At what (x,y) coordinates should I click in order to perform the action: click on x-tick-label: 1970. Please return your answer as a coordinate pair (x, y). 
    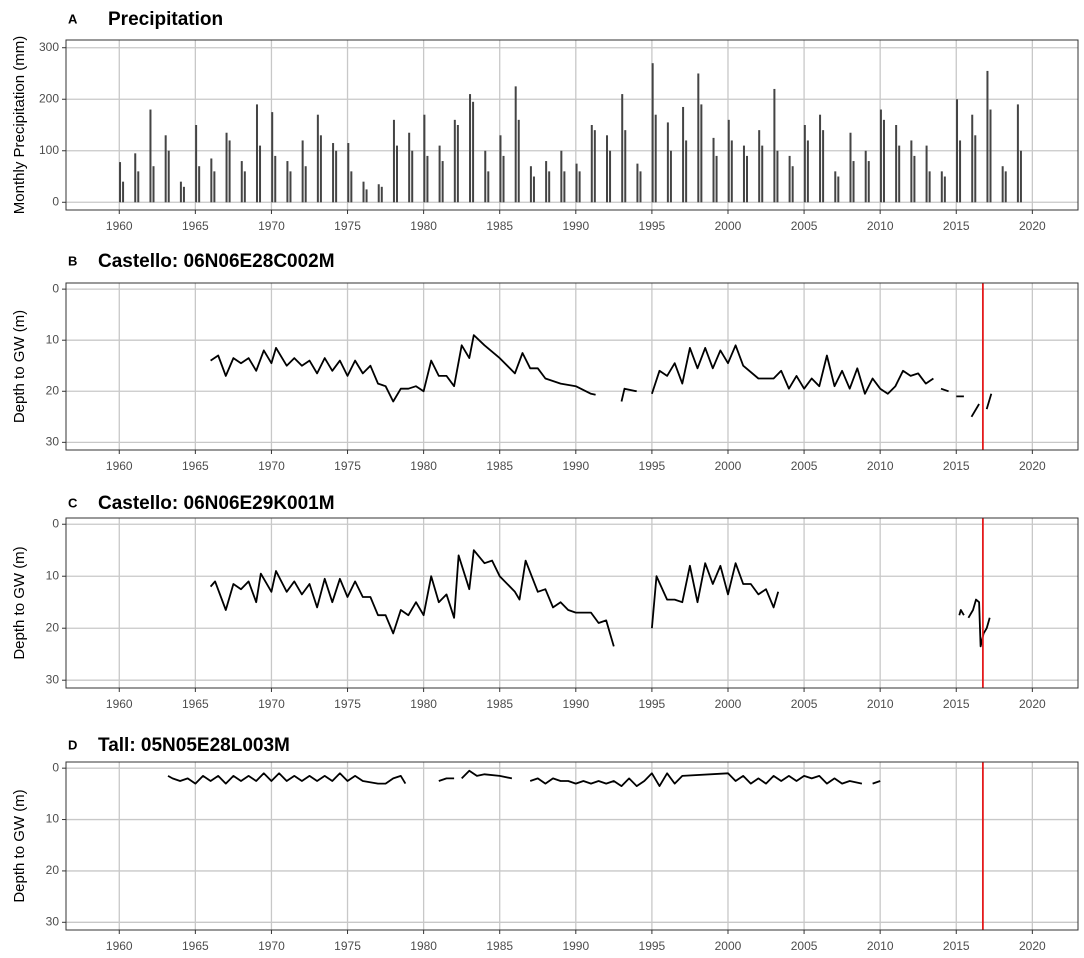
    Looking at the image, I should click on (271, 466).